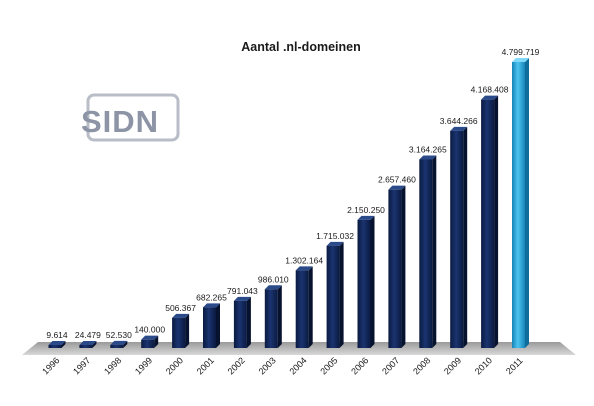  I want to click on bar-2003, so click(273, 316).